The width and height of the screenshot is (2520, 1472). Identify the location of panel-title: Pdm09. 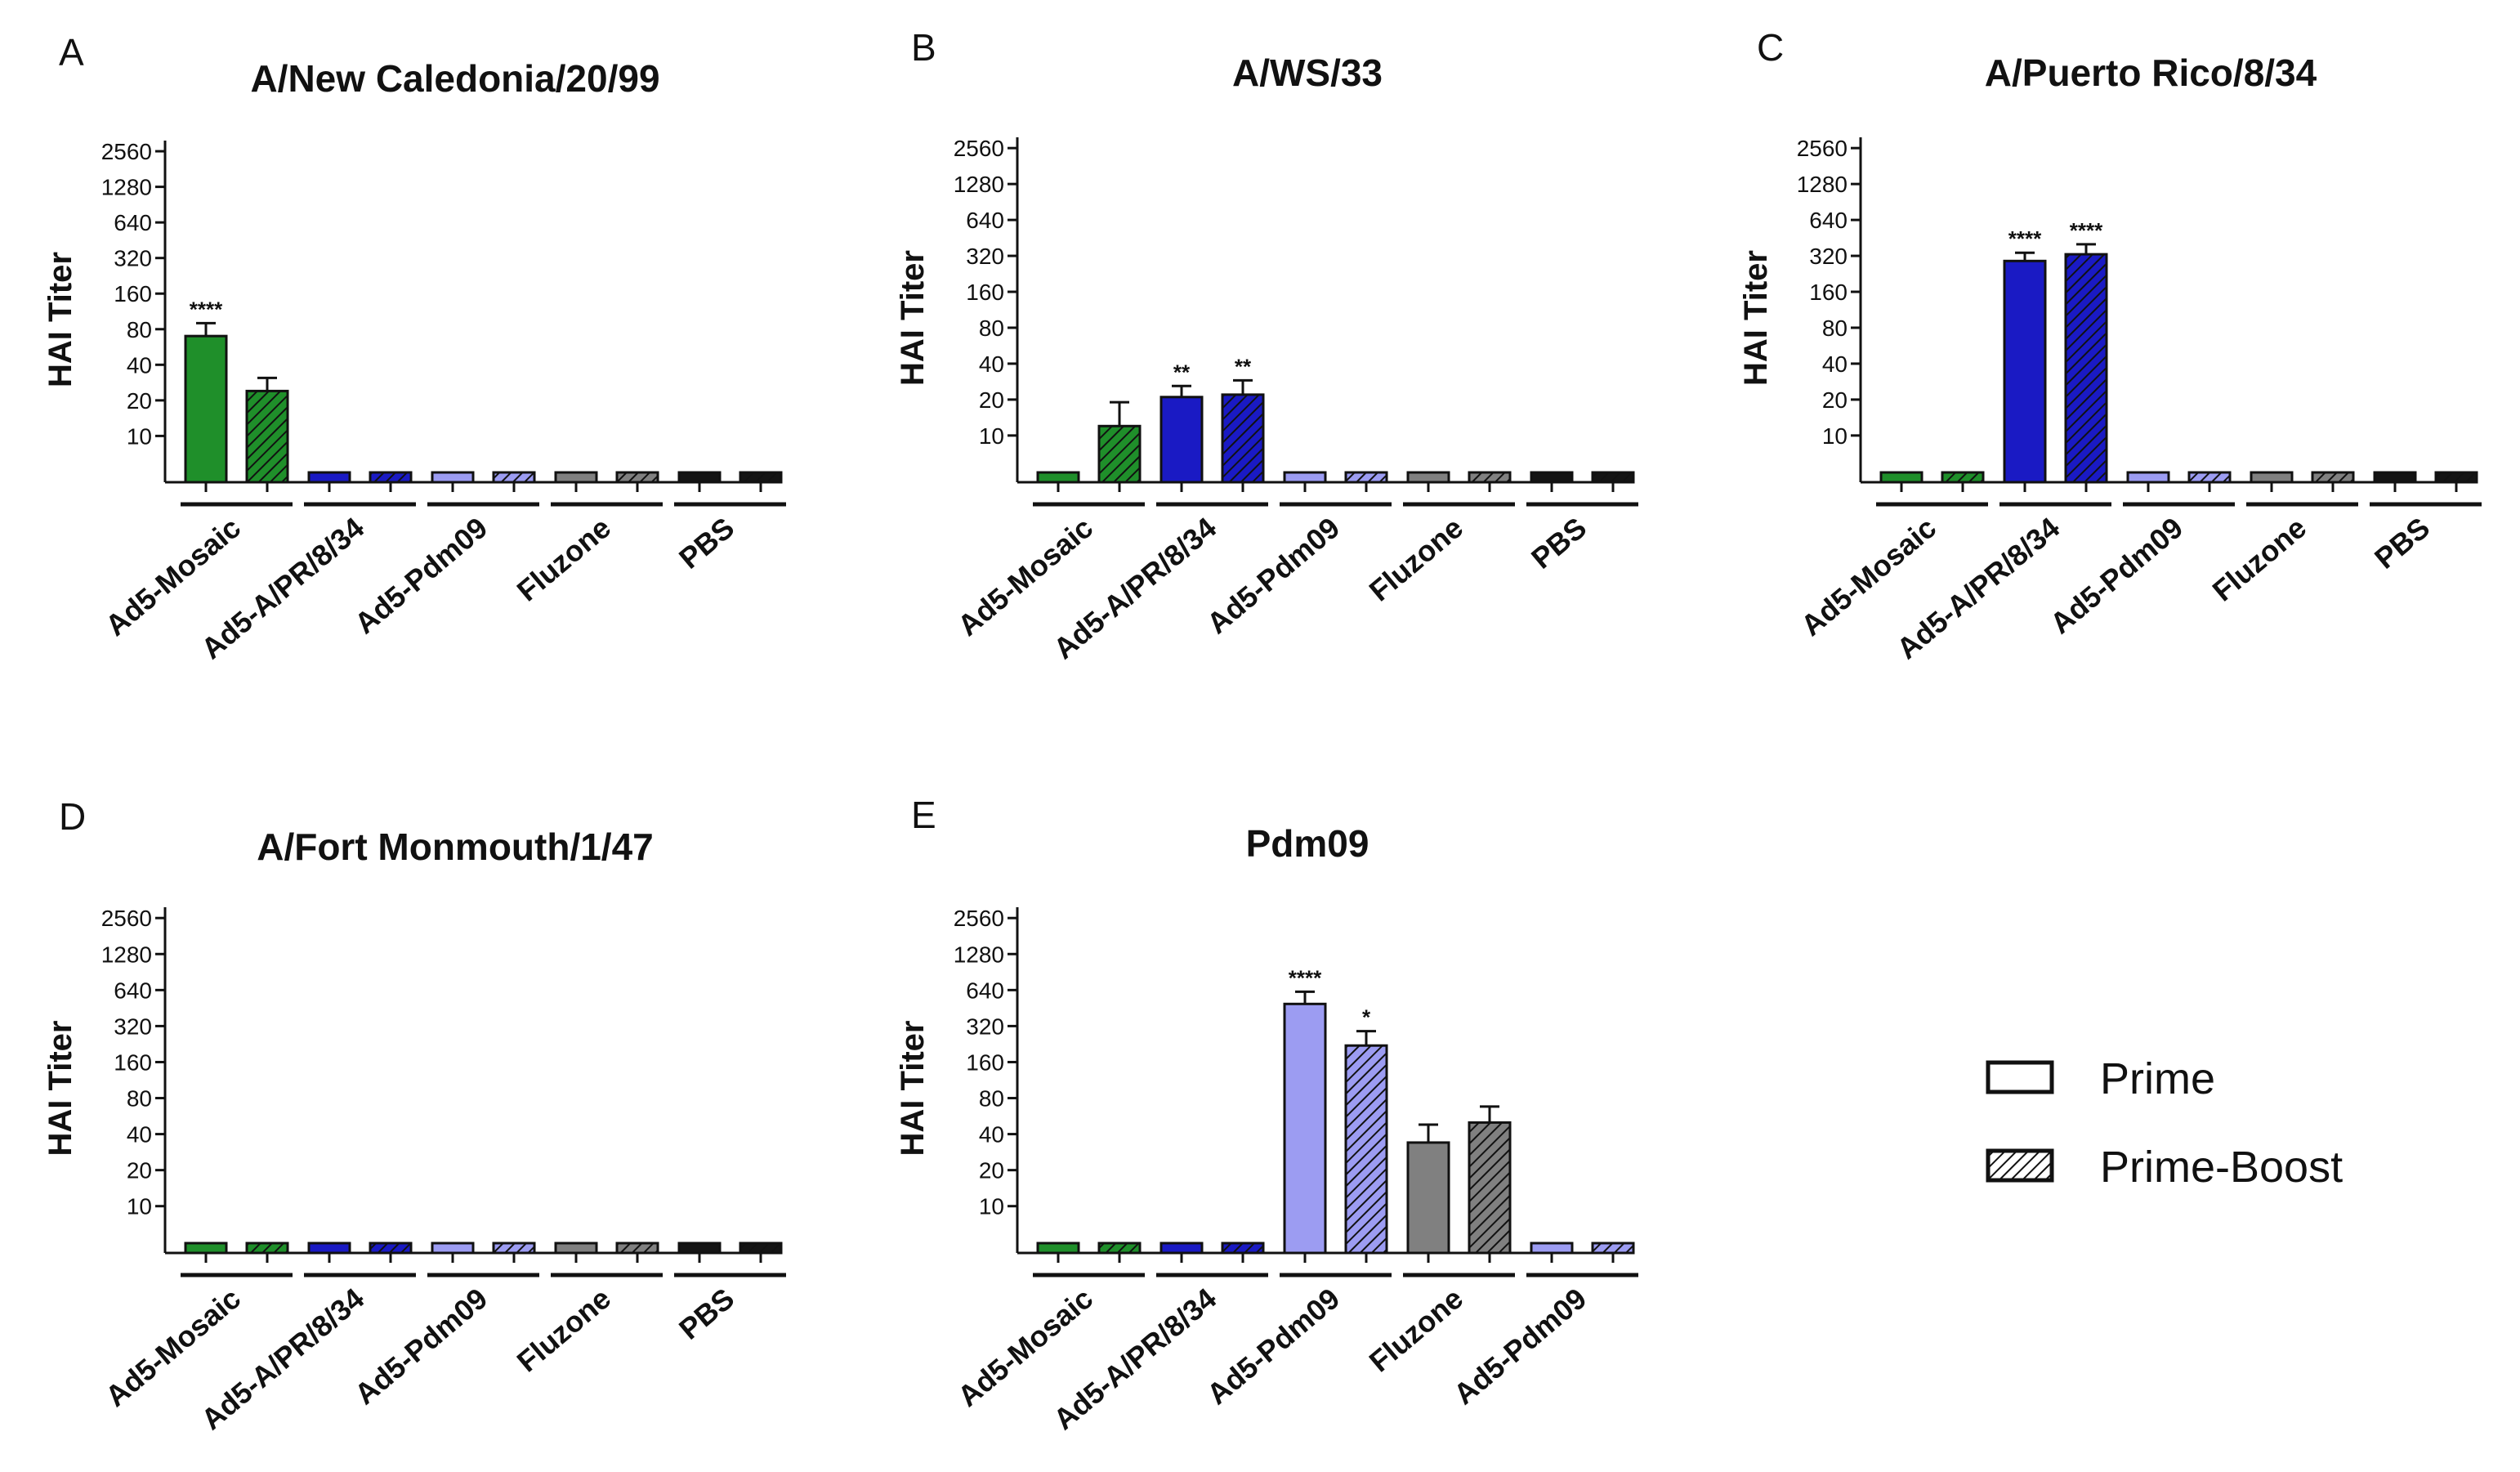
(1307, 844).